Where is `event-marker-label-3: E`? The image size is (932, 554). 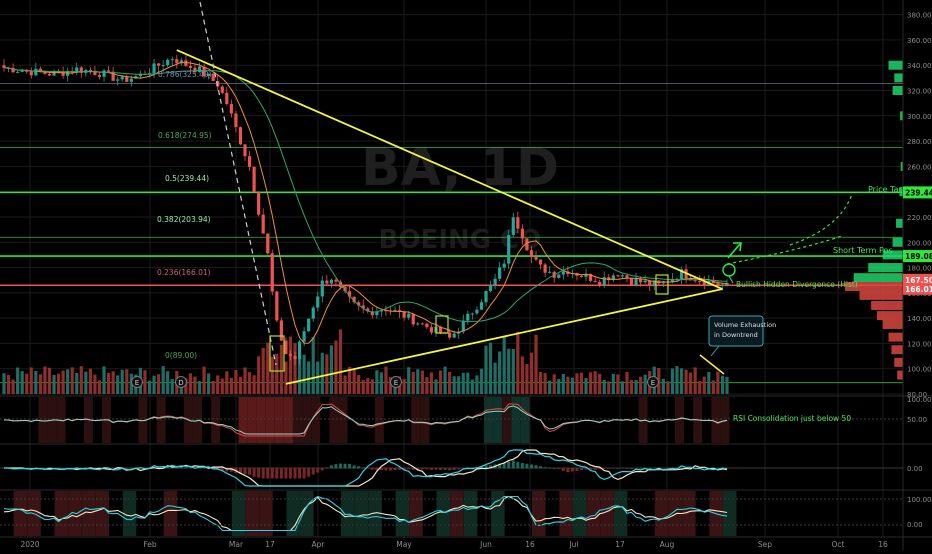
event-marker-label-3: E is located at coordinates (653, 383).